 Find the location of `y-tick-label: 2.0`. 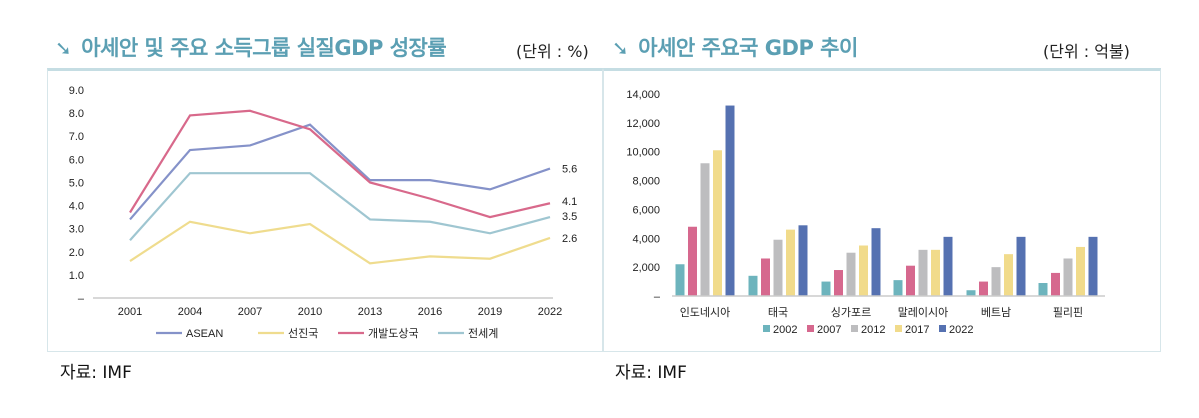

y-tick-label: 2.0 is located at coordinates (76, 253).